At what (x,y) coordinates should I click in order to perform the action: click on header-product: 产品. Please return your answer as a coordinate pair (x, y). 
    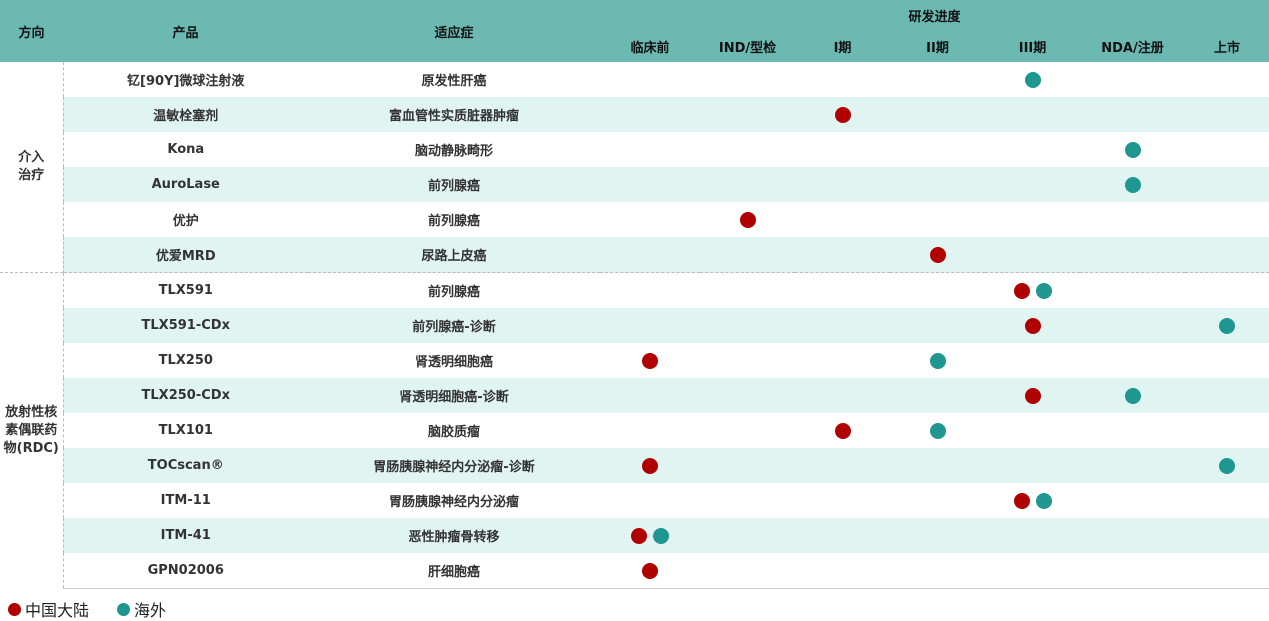
    Looking at the image, I should click on (185, 31).